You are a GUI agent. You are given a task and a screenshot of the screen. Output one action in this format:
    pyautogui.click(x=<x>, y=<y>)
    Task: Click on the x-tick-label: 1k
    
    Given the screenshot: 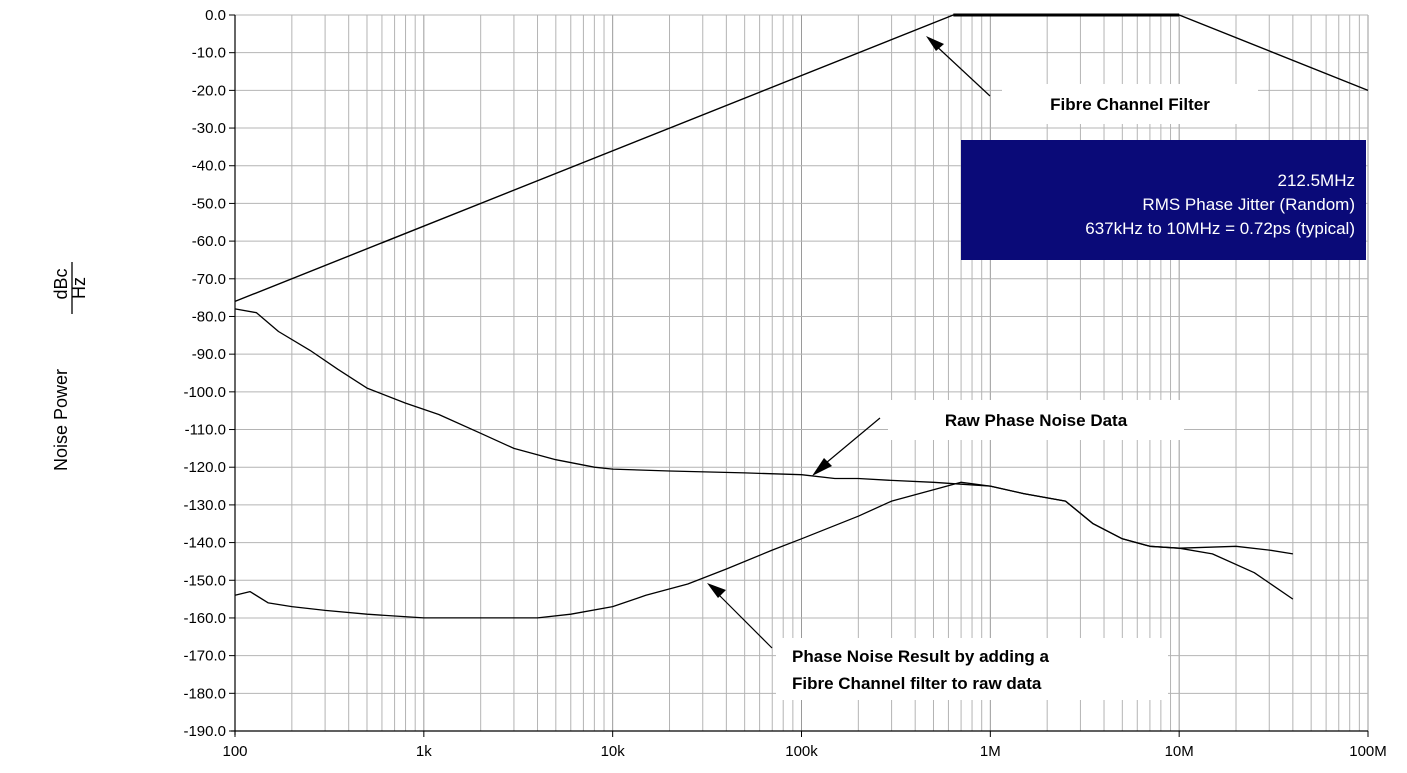 What is the action you would take?
    pyautogui.click(x=424, y=751)
    